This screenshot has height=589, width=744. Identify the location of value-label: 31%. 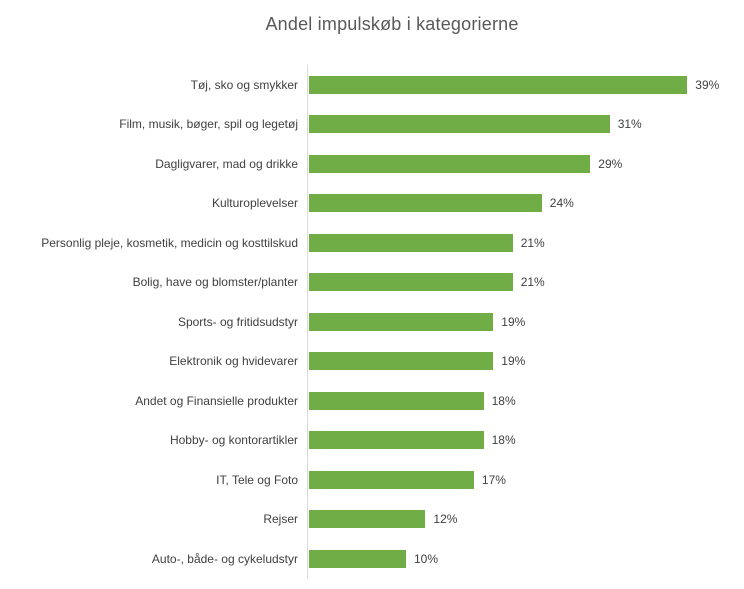
(629, 124).